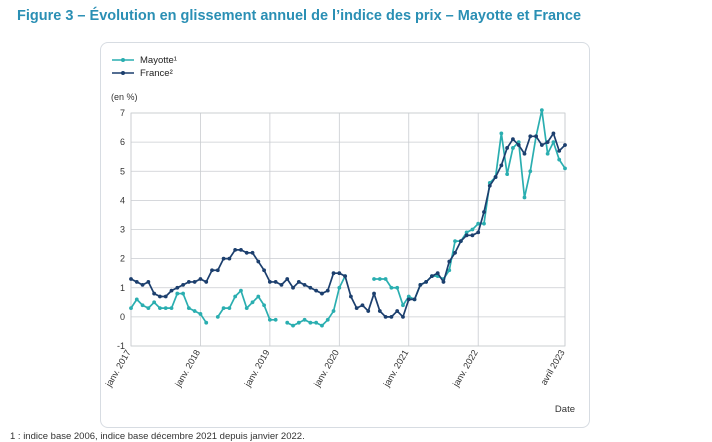  Describe the element at coordinates (257, 368) in the screenshot. I see `x-tick-label: janv. 2019` at that location.